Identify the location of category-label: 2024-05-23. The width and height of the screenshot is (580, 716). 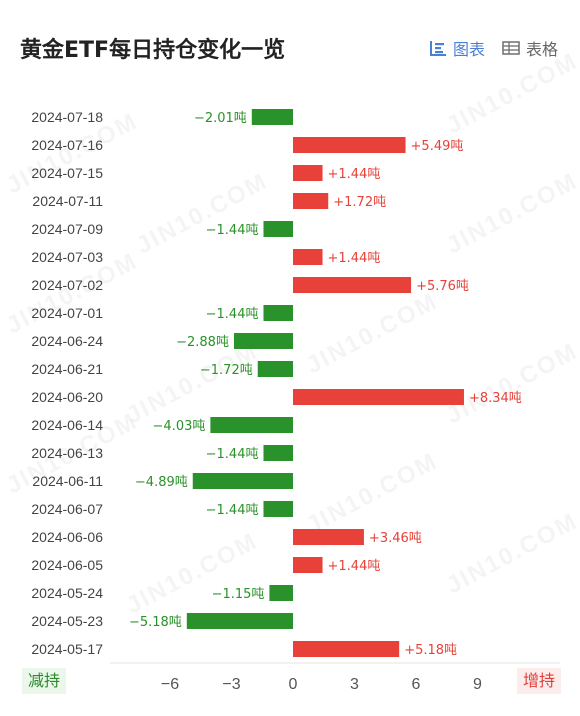
(67, 621).